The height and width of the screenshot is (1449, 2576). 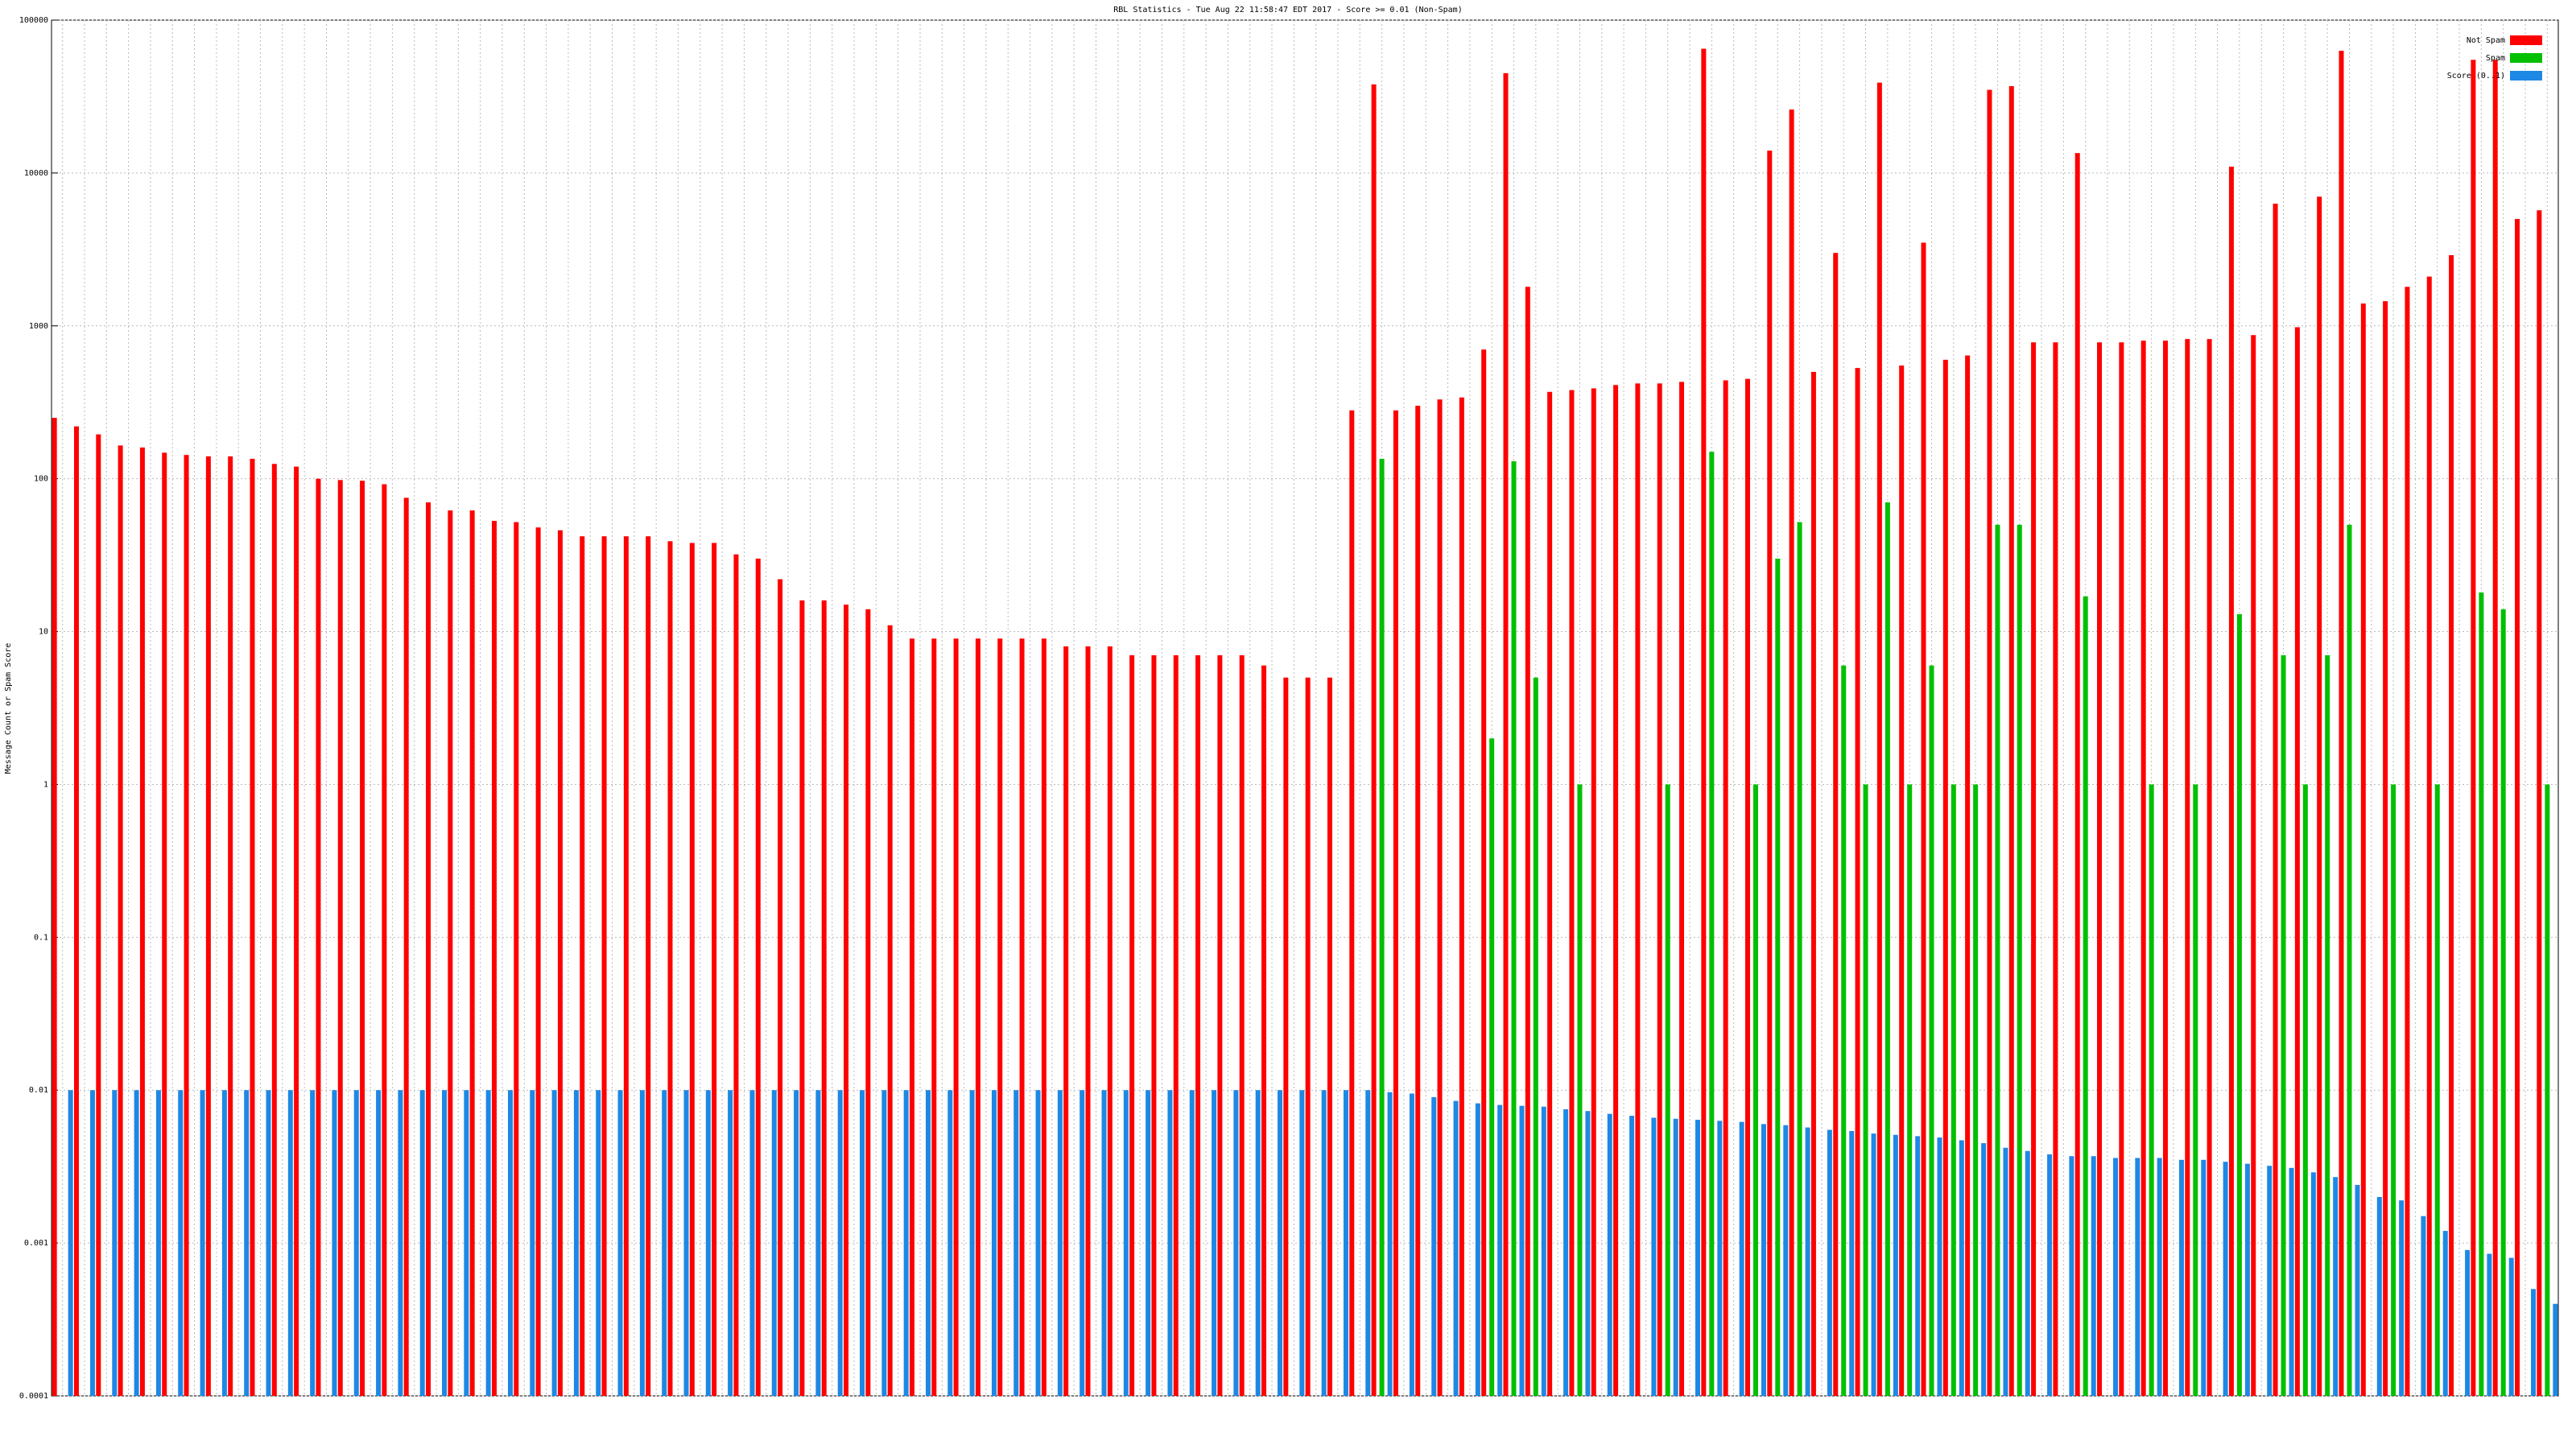 What do you see at coordinates (33, 1396) in the screenshot?
I see `y-tick-label: 0.0001` at bounding box center [33, 1396].